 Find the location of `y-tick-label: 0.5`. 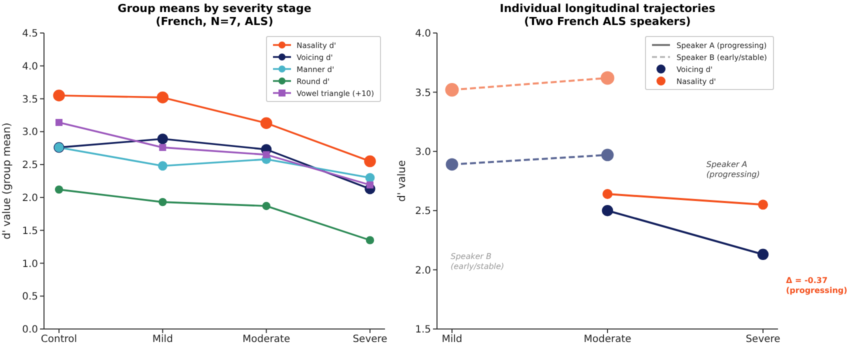

y-tick-label: 0.5 is located at coordinates (30, 297).